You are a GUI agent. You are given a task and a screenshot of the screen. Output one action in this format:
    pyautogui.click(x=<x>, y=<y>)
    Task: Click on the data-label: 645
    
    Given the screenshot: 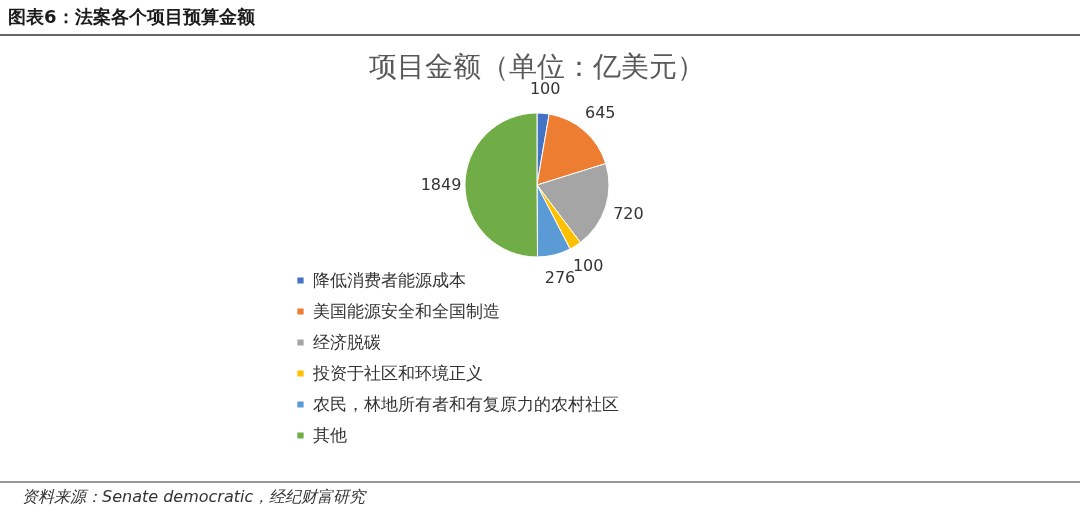 What is the action you would take?
    pyautogui.click(x=600, y=112)
    